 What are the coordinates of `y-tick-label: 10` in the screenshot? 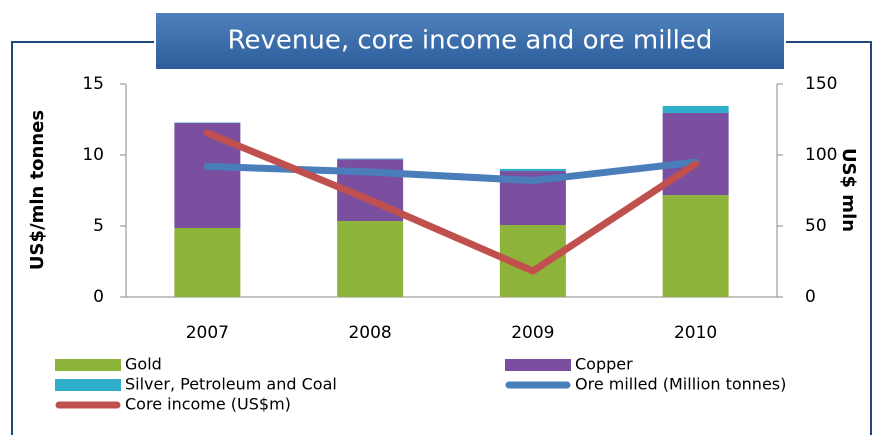 It's located at (93, 155).